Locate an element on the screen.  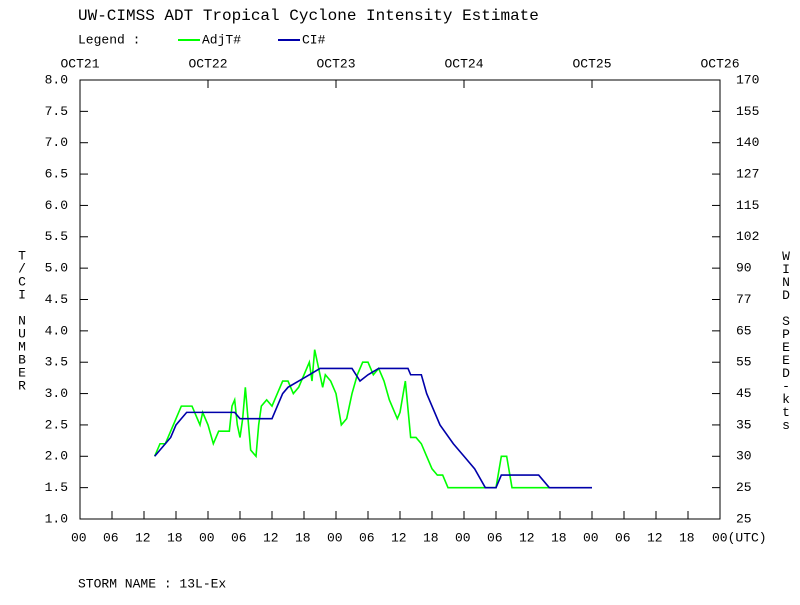
y-tick-label: 6.0 is located at coordinates (56, 205).